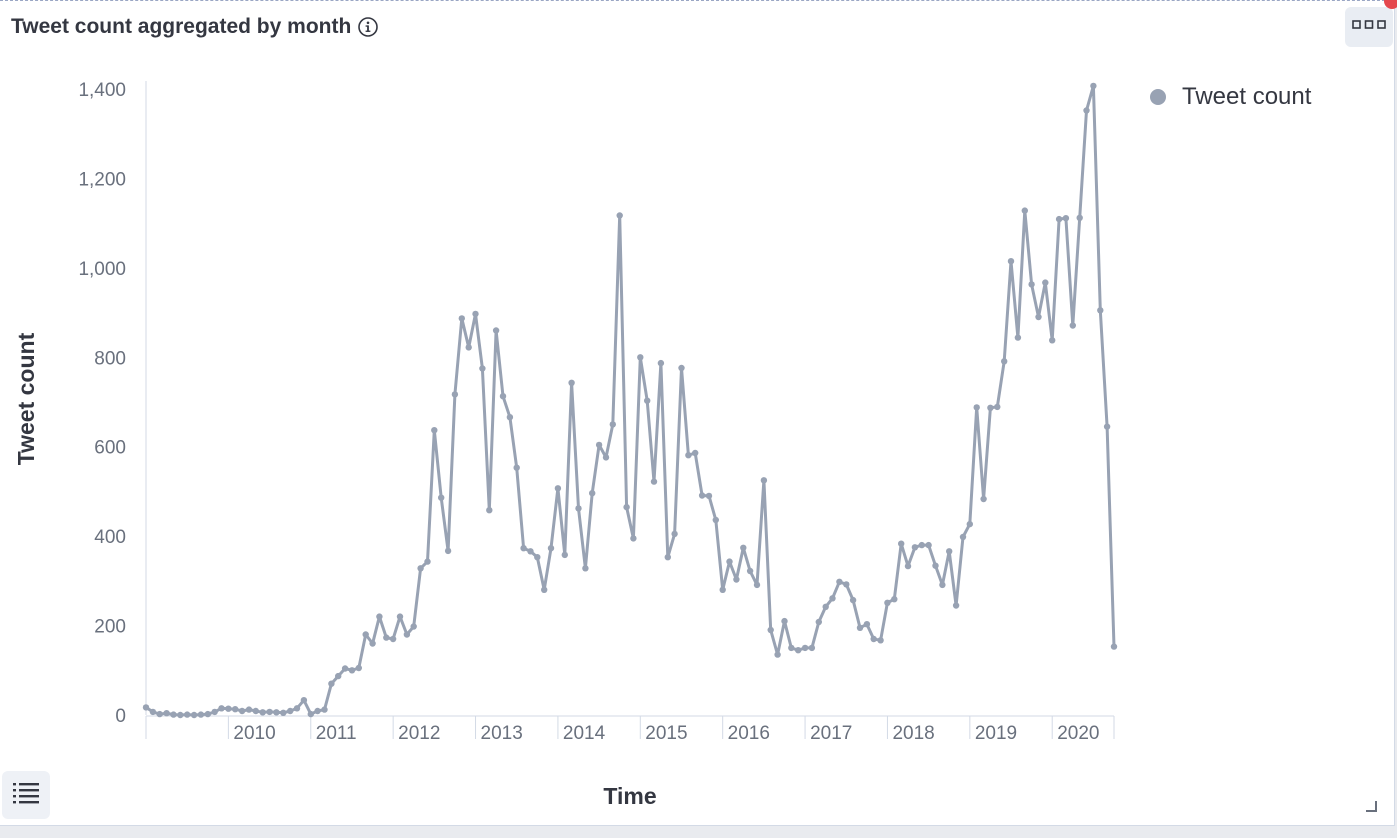 The height and width of the screenshot is (838, 1397). What do you see at coordinates (1371, 806) in the screenshot?
I see `resize-corner-icon` at bounding box center [1371, 806].